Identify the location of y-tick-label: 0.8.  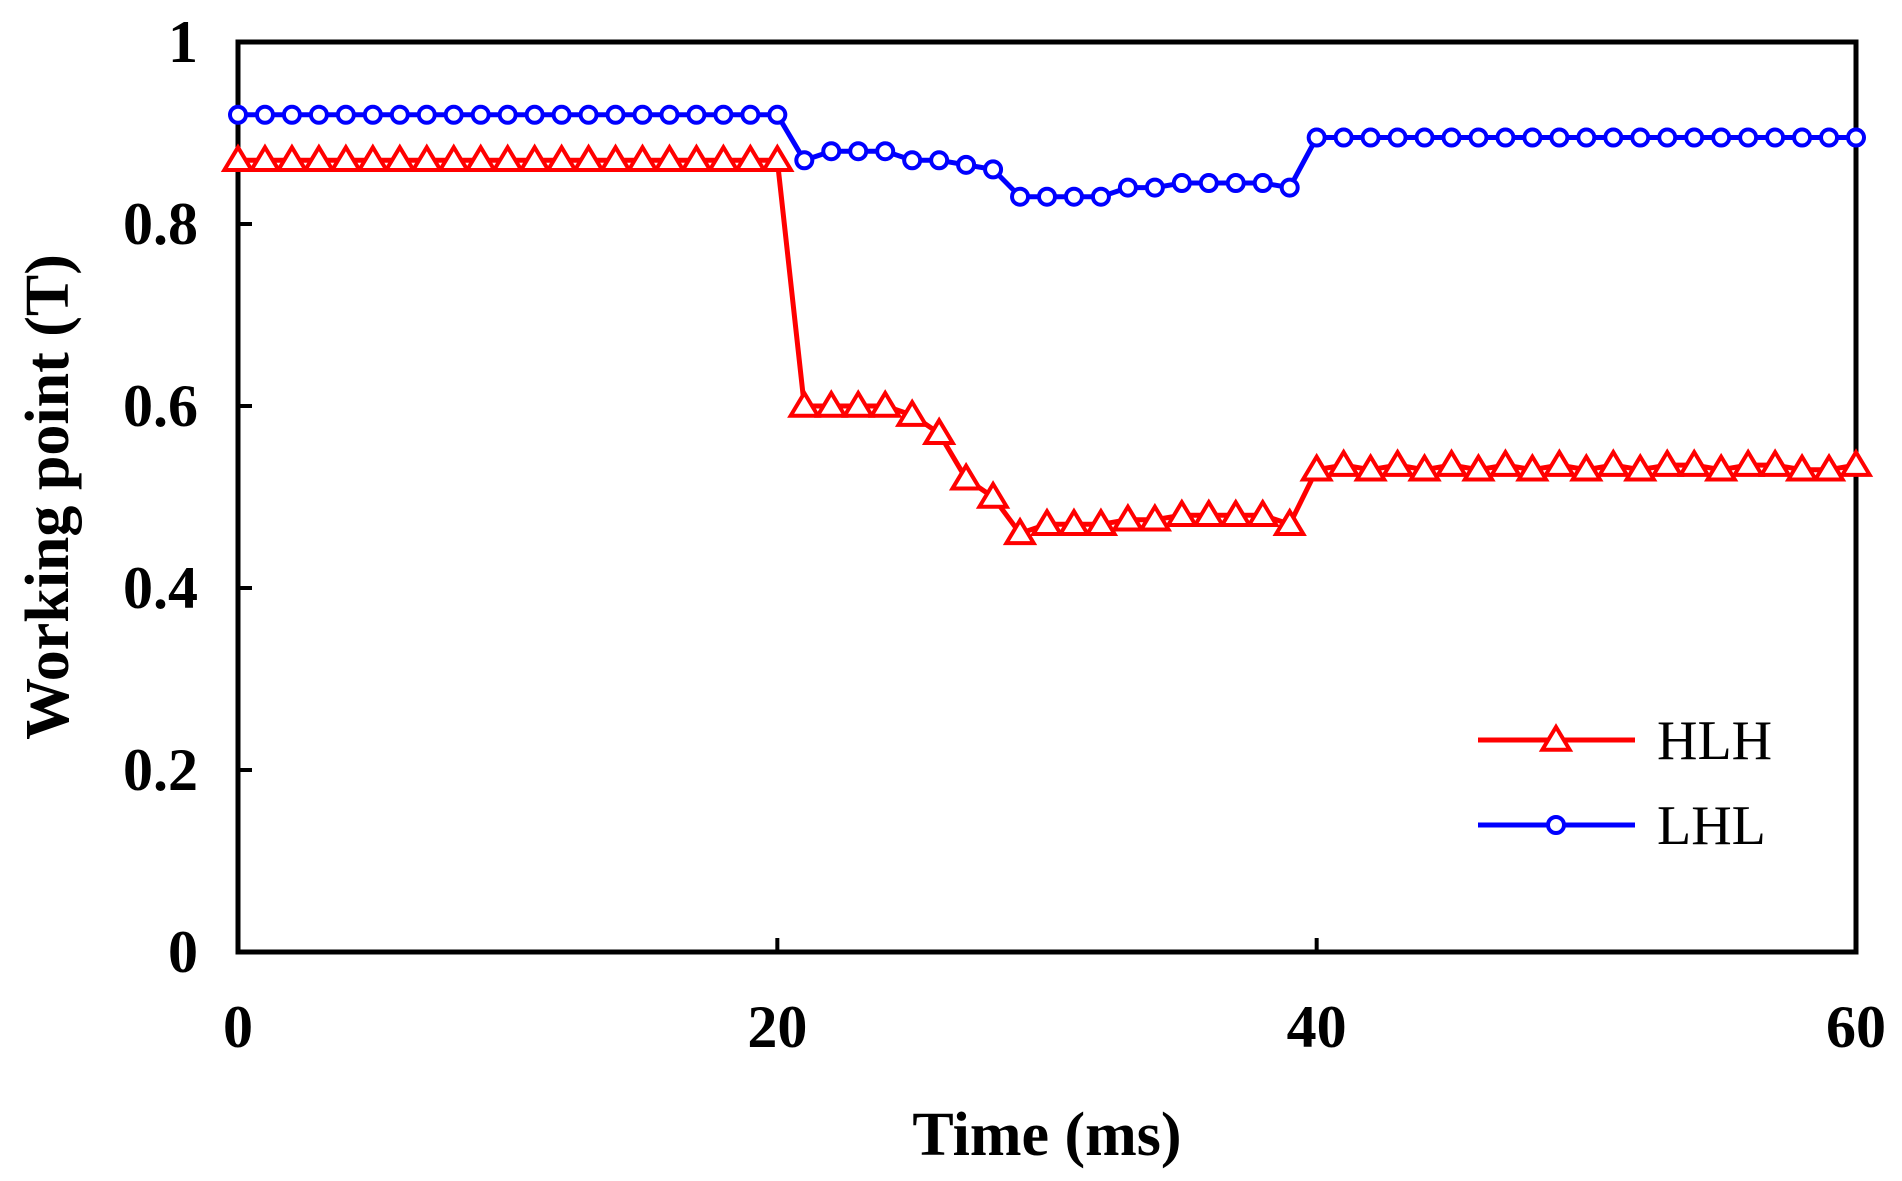
(160, 224).